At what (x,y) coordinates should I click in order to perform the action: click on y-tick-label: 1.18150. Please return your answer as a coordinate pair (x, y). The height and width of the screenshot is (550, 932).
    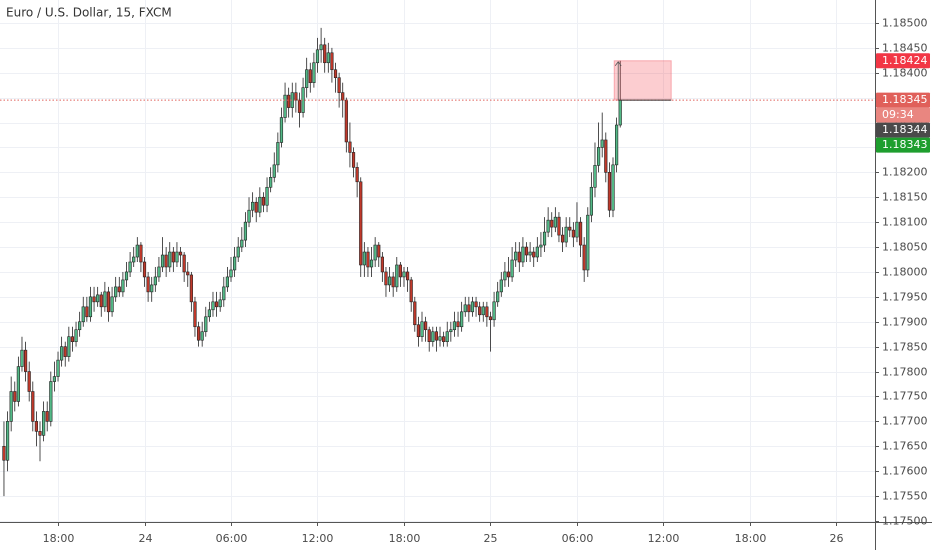
    Looking at the image, I should click on (905, 197).